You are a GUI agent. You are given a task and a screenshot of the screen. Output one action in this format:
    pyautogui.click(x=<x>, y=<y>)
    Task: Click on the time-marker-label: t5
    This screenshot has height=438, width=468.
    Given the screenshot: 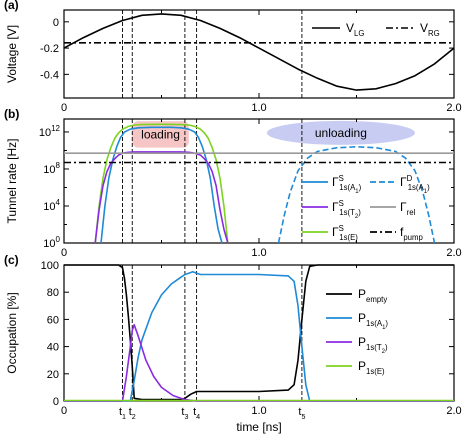 What is the action you would take?
    pyautogui.click(x=301, y=413)
    